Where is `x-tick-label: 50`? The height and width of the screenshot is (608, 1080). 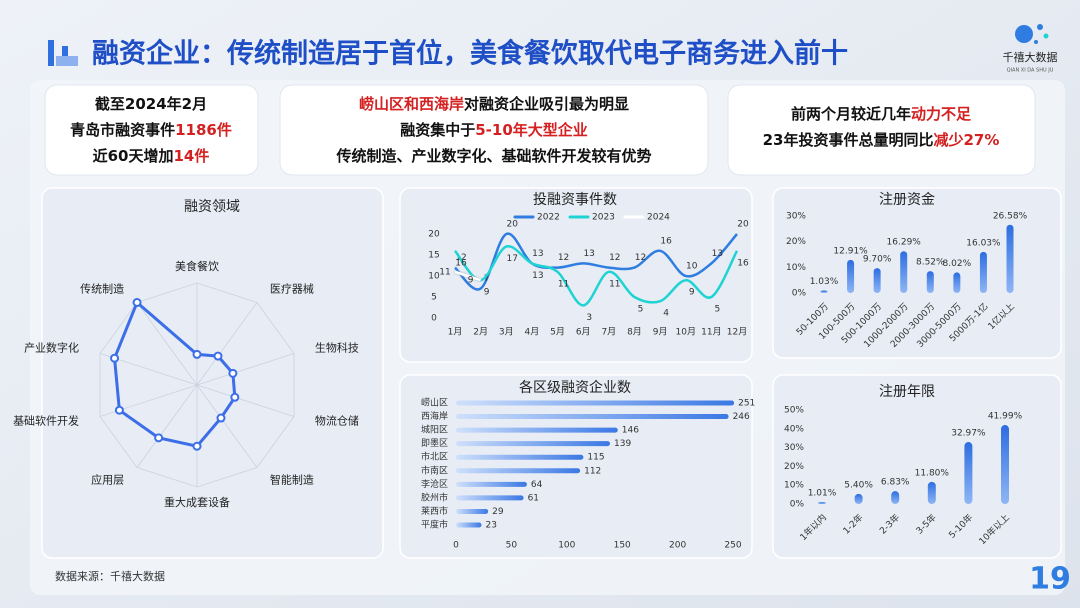 x-tick-label: 50 is located at coordinates (512, 546).